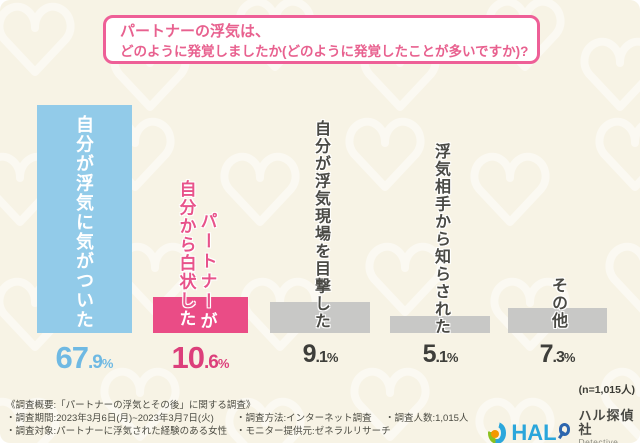  Describe the element at coordinates (110, 418) in the screenshot. I see `survey-period: ・調査期間:2023年3月6日(月)~2023年3月7日(火)` at that location.